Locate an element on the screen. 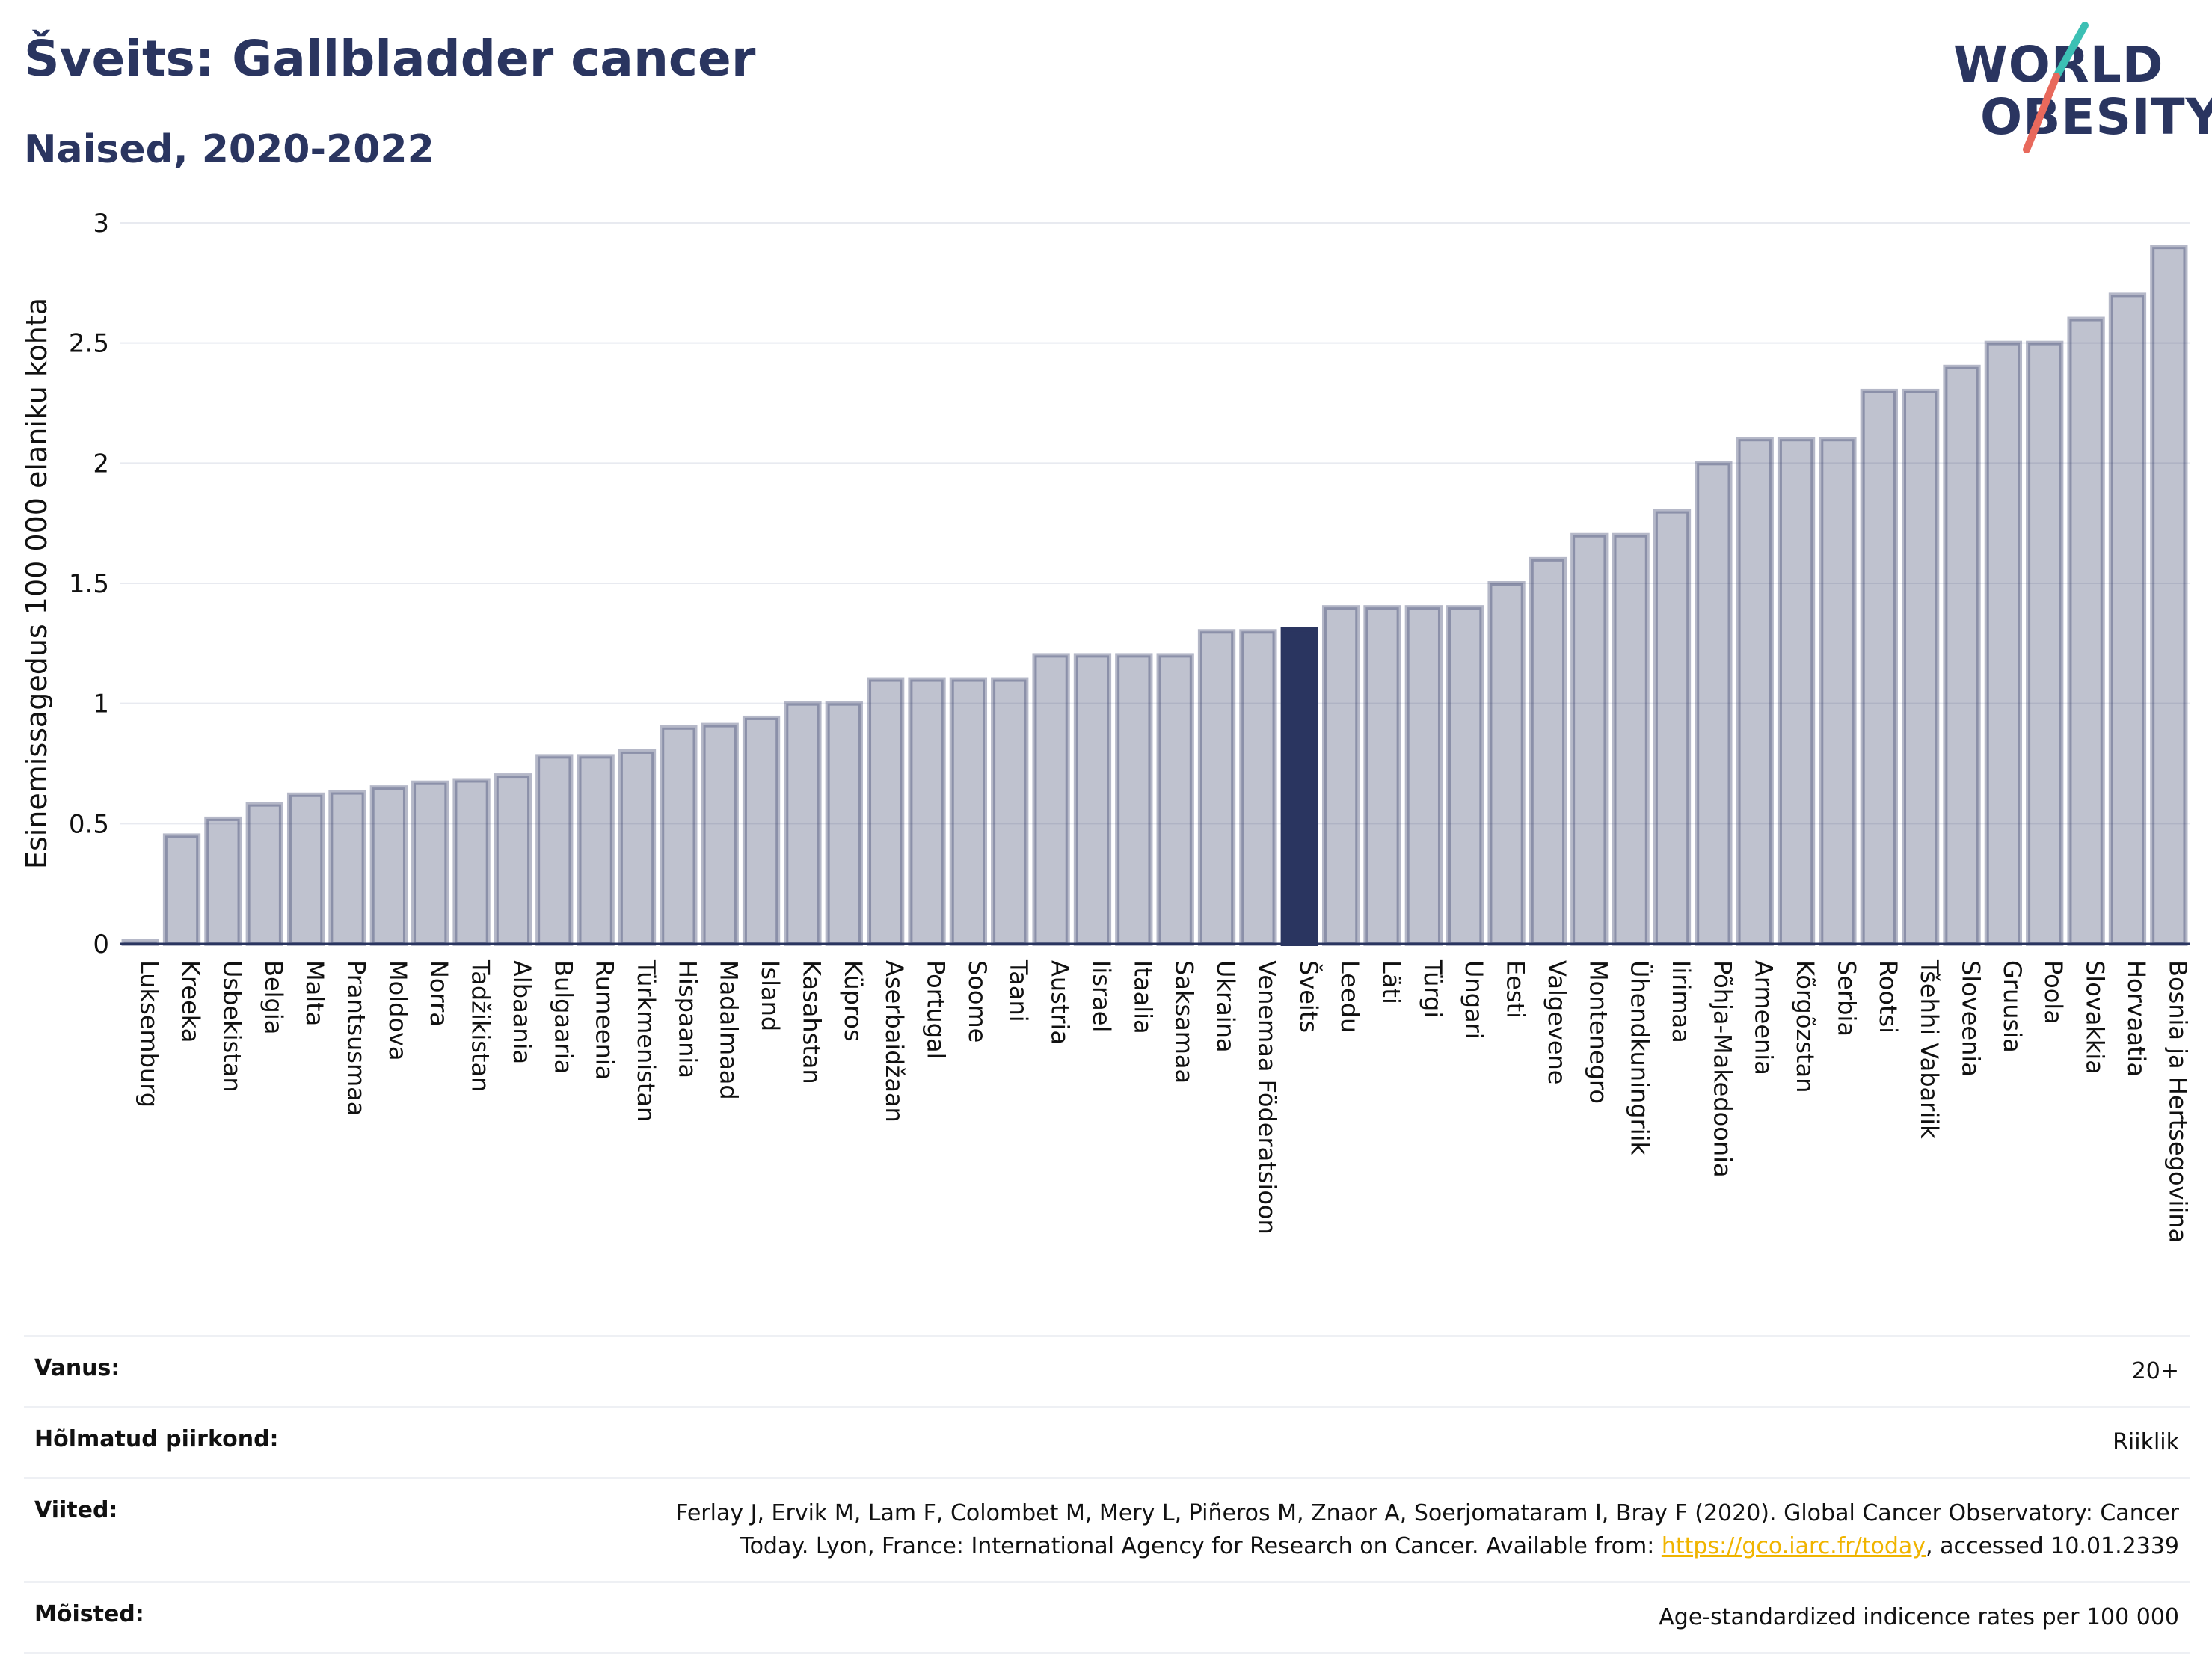  bar-Iirimaa is located at coordinates (1672, 727).